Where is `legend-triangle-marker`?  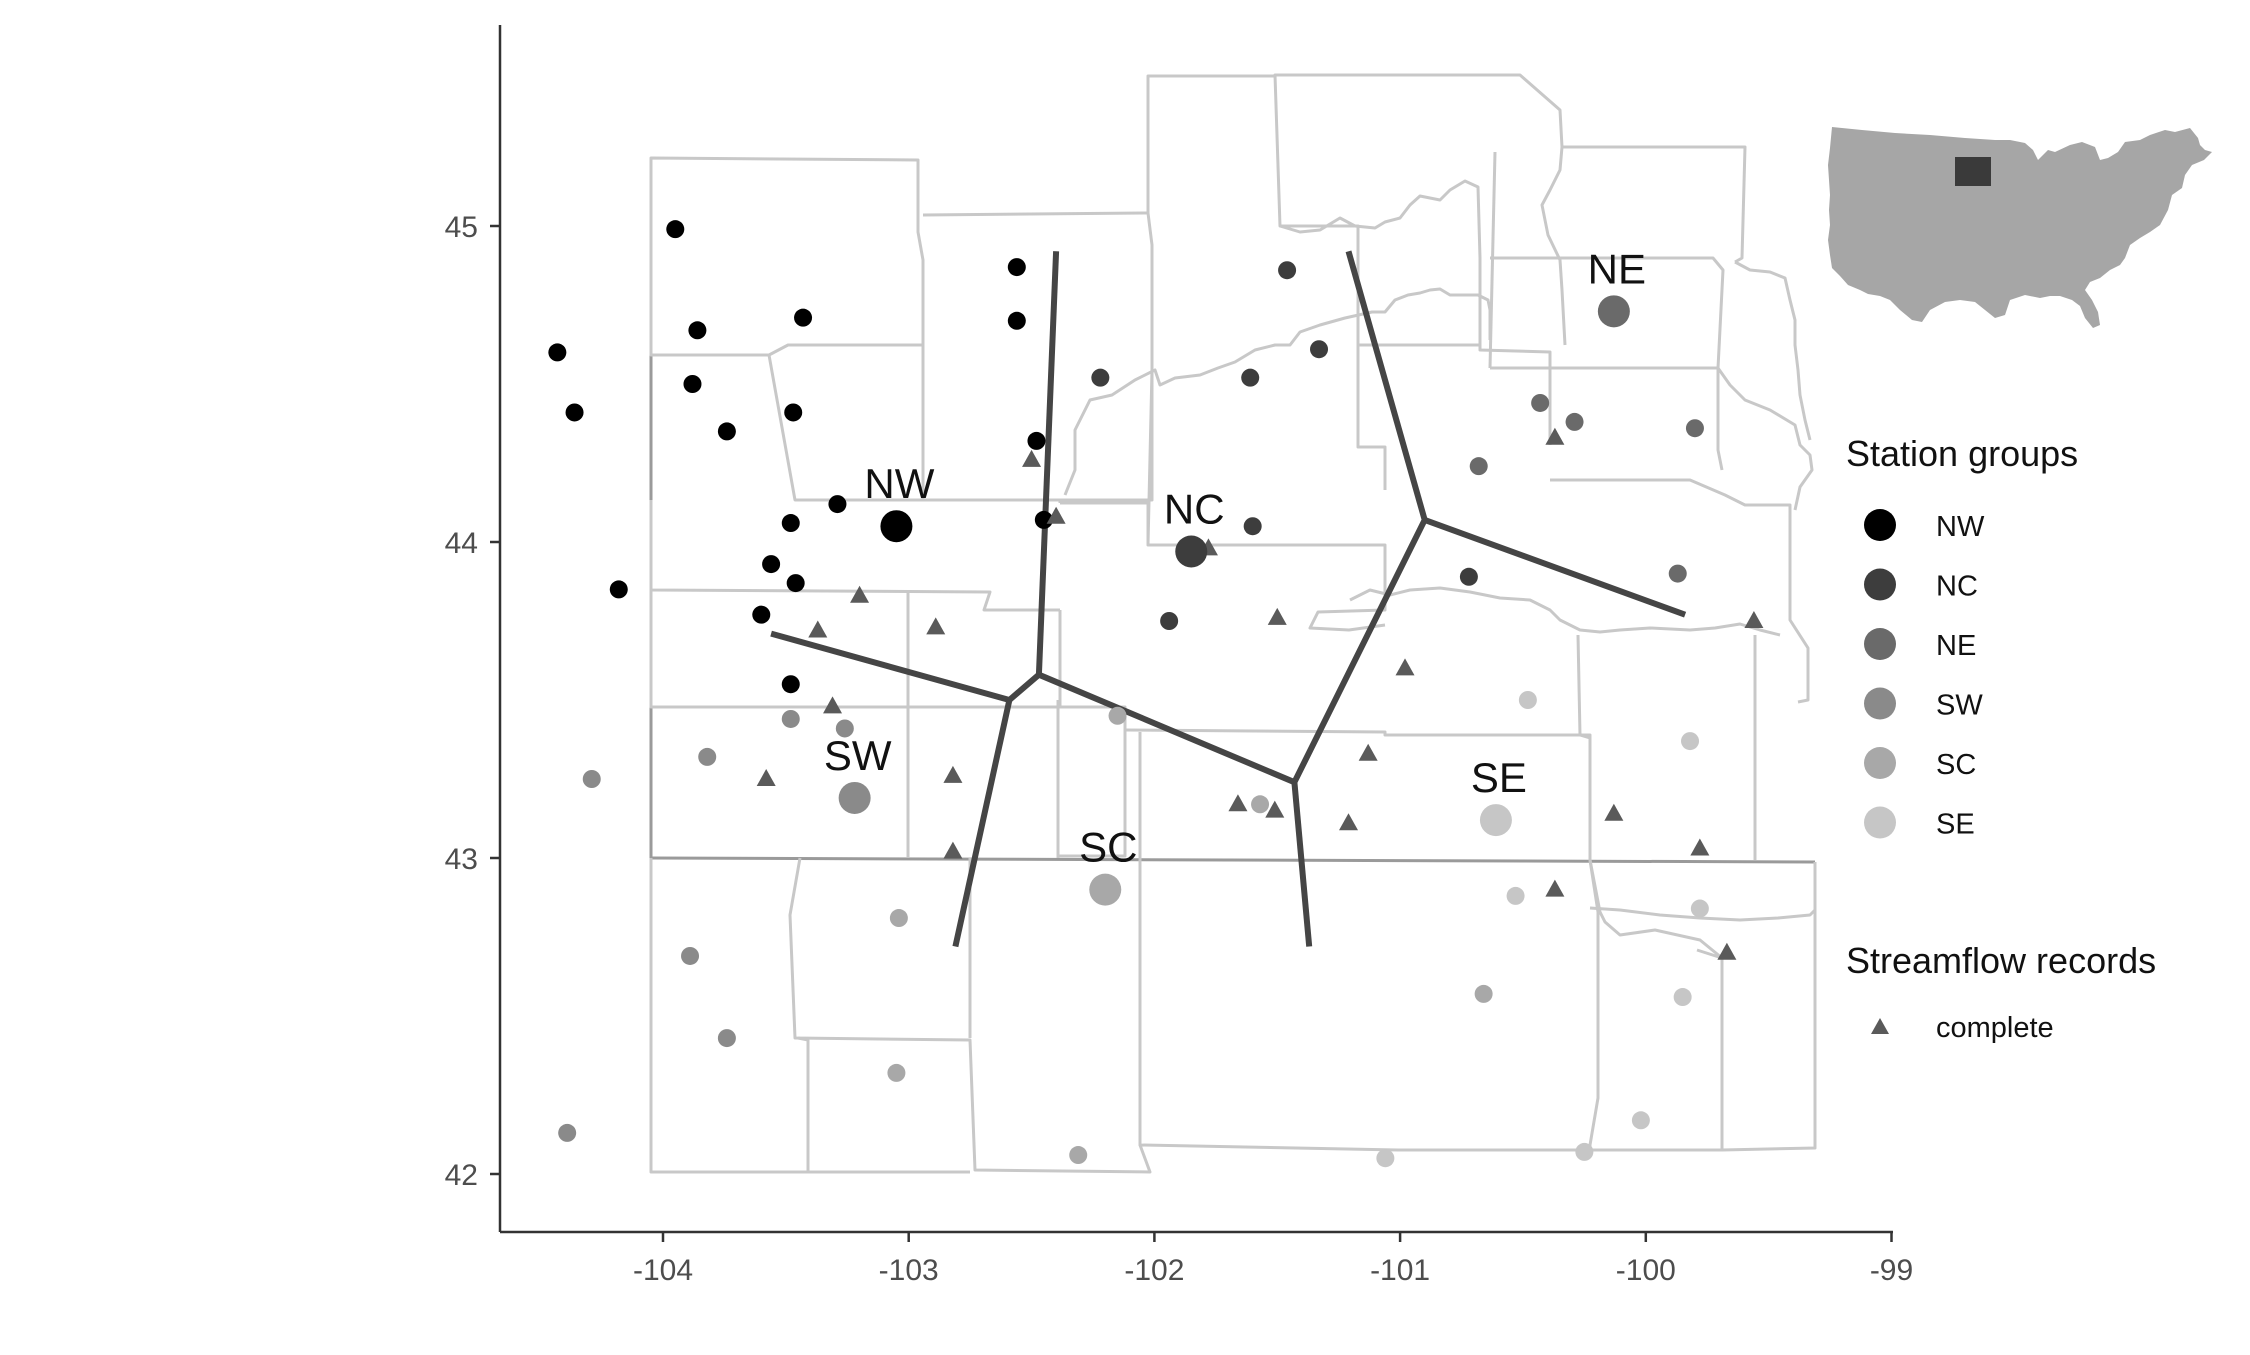 legend-triangle-marker is located at coordinates (1880, 1026).